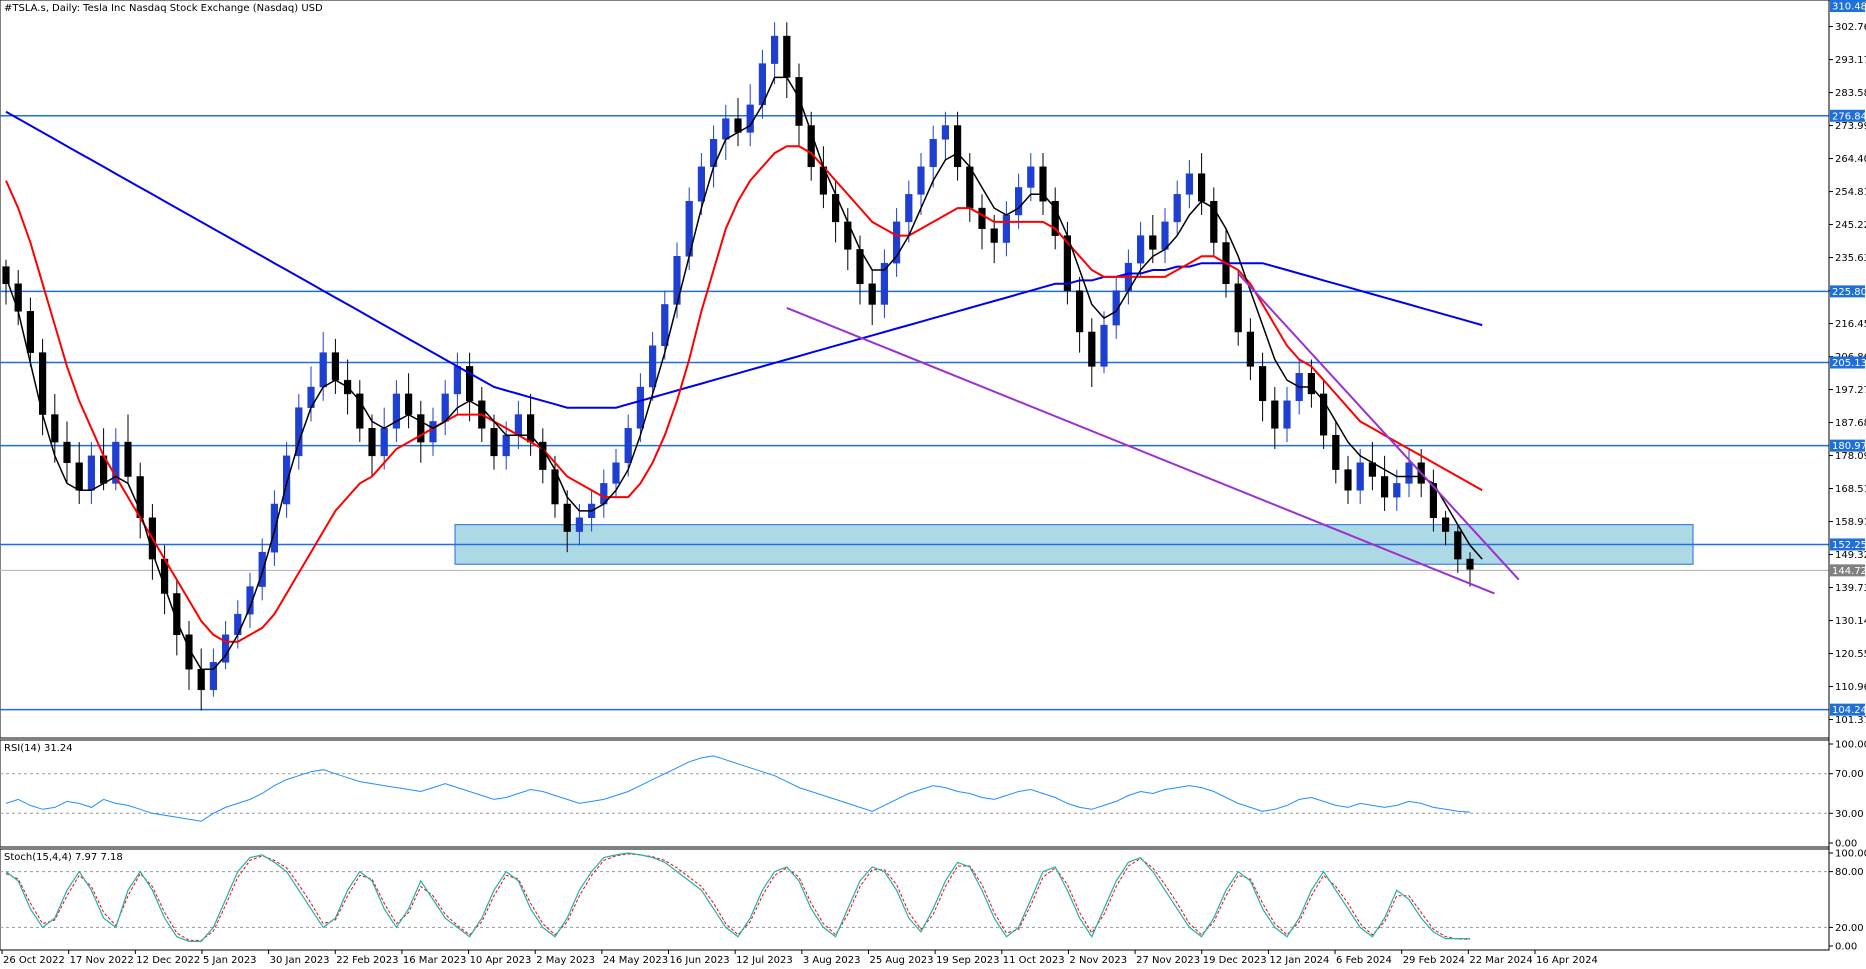 Image resolution: width=1866 pixels, height=969 pixels. Describe the element at coordinates (1849, 814) in the screenshot. I see `oscillator-tick-label: 30.00` at that location.